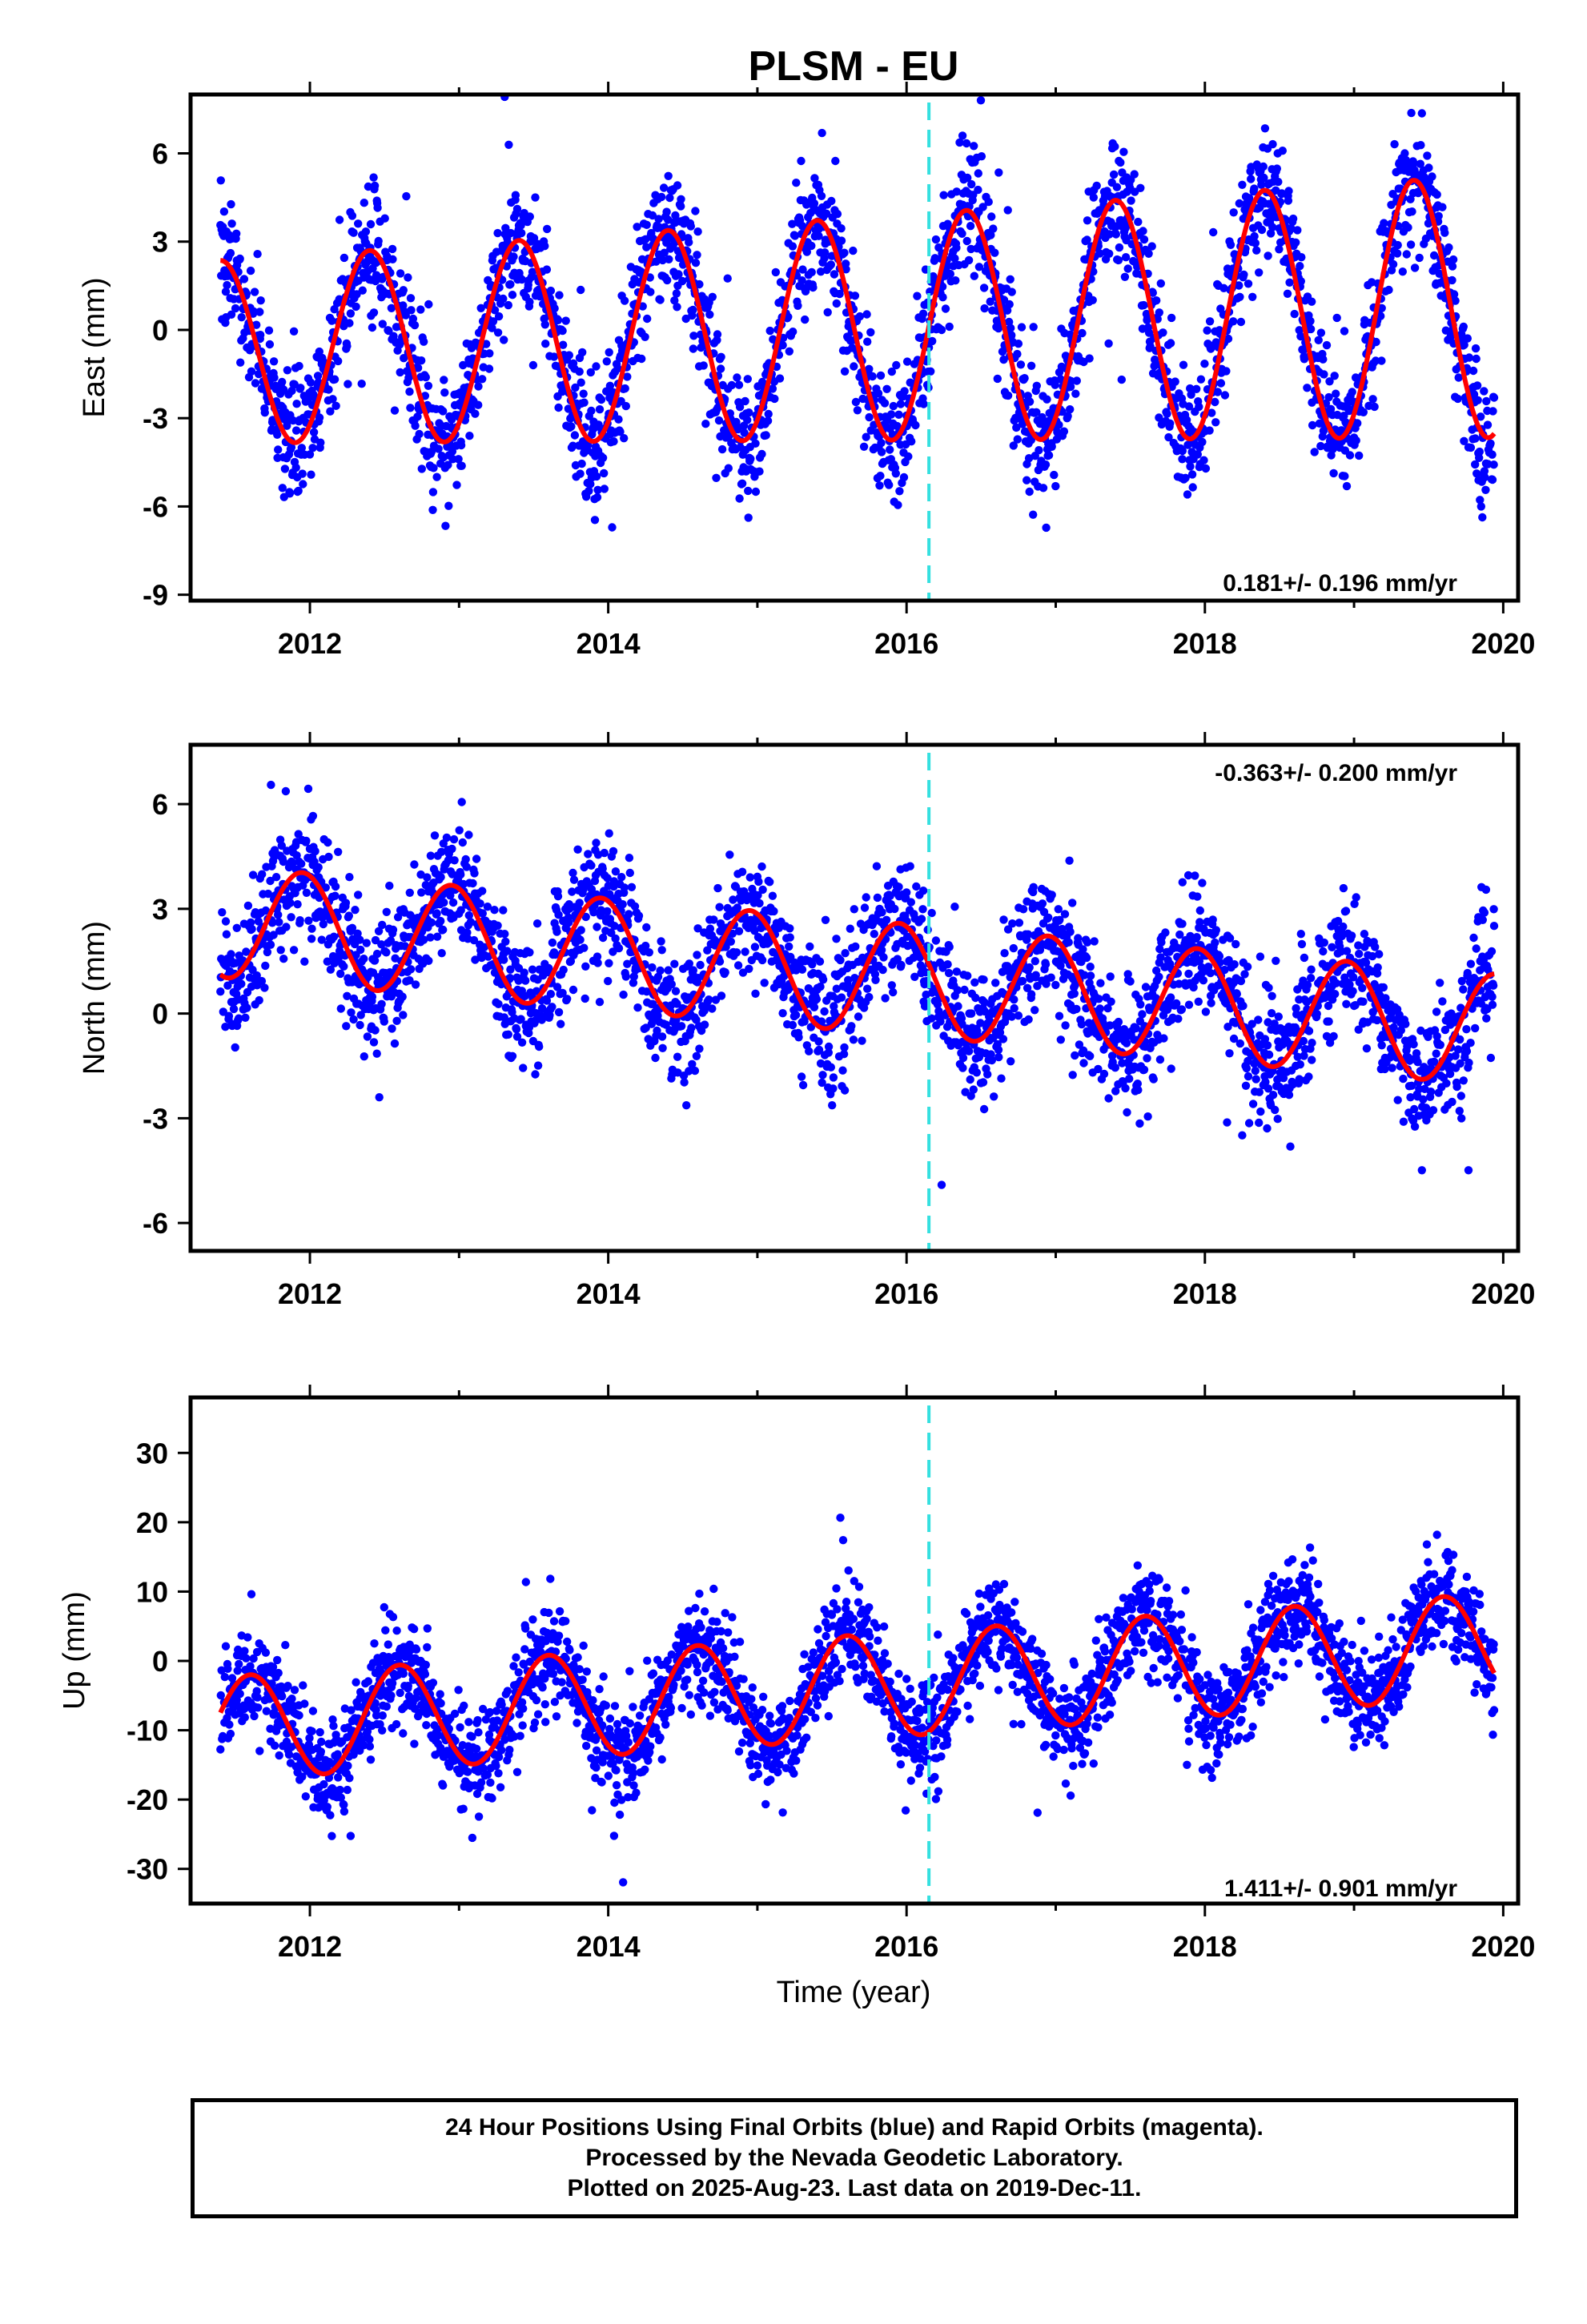 The image size is (1587, 2324). Describe the element at coordinates (156, 506) in the screenshot. I see `y-tick-label: -6` at that location.